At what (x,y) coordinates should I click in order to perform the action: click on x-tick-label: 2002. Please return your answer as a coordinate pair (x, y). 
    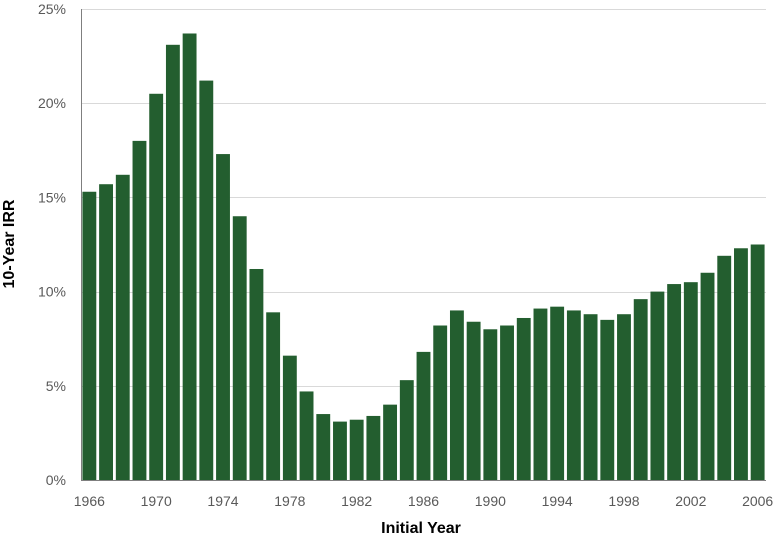
    Looking at the image, I should click on (690, 501).